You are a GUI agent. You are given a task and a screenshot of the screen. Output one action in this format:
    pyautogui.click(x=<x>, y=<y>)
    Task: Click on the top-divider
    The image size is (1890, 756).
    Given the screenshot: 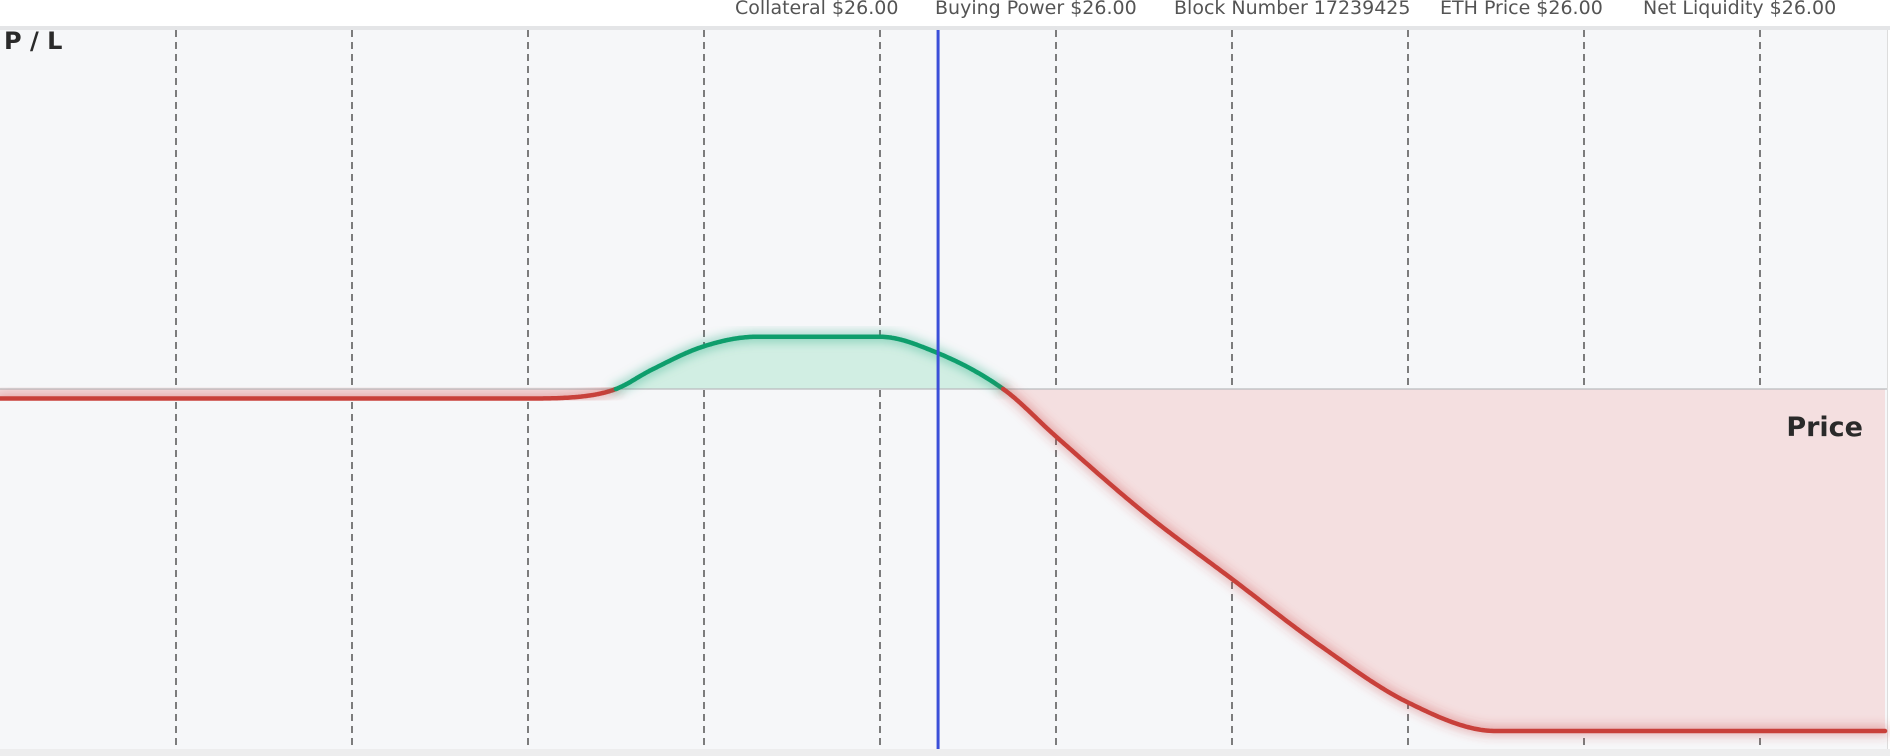 What is the action you would take?
    pyautogui.click(x=945, y=28)
    